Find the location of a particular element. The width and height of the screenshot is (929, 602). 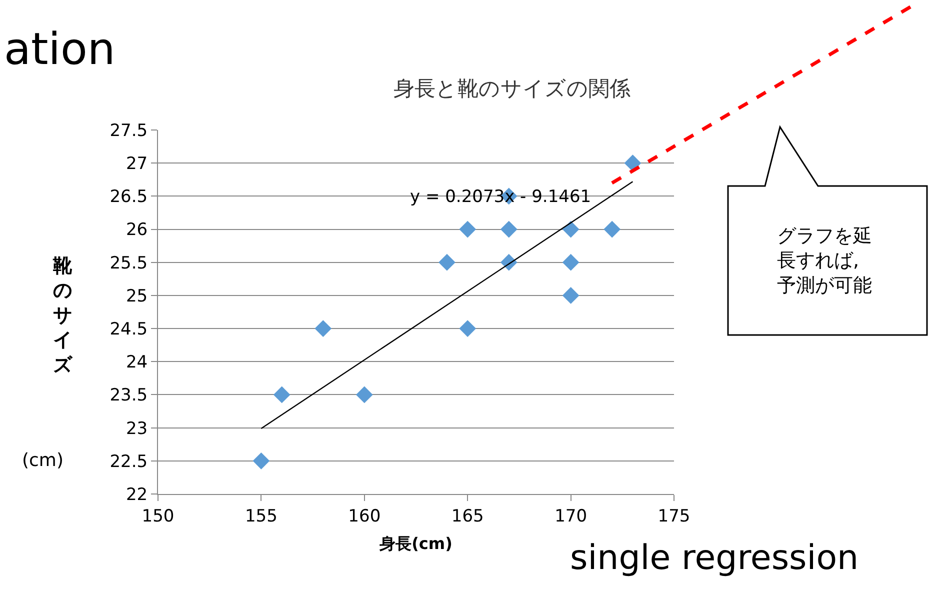

y-tick-label: 23 is located at coordinates (137, 428).